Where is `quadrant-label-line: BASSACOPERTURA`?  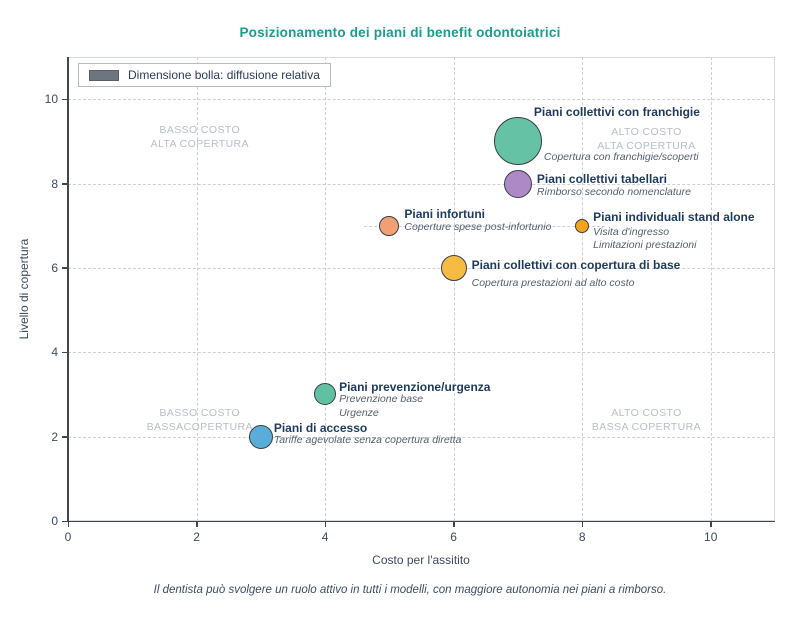
quadrant-label-line: BASSACOPERTURA is located at coordinates (199, 426).